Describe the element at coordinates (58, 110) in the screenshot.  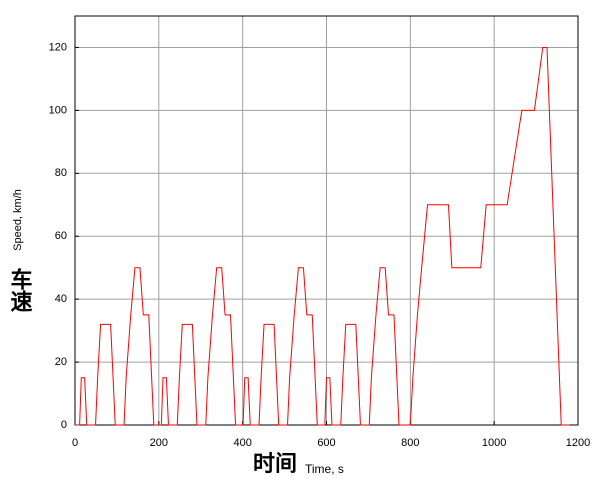
I see `y-tick-label: 100` at that location.